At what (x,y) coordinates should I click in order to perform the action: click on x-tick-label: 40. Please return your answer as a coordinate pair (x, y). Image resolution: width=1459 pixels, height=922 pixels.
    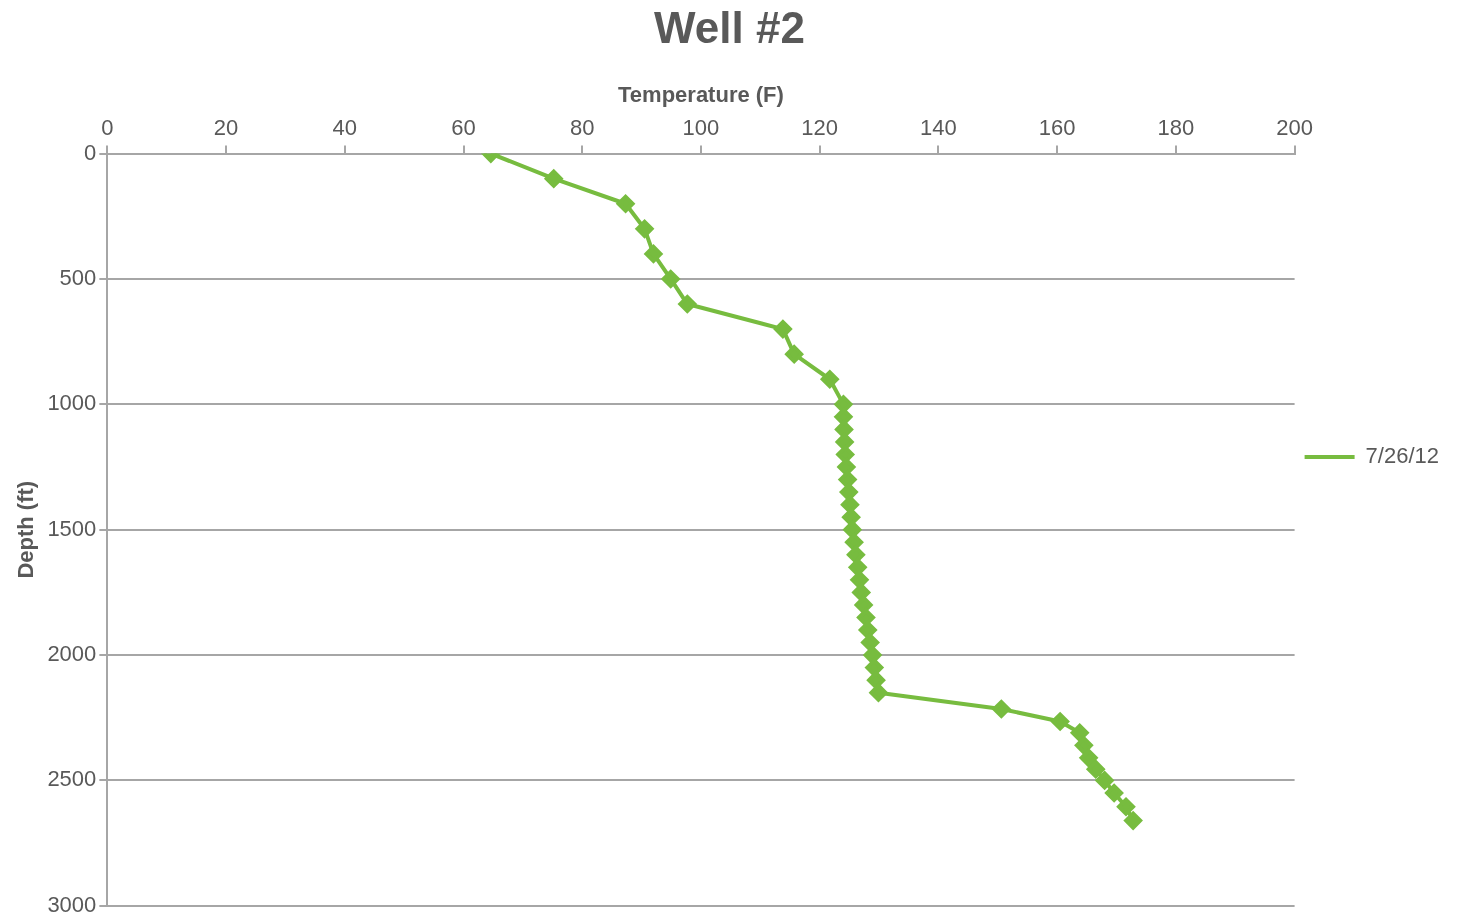
    Looking at the image, I should click on (345, 128).